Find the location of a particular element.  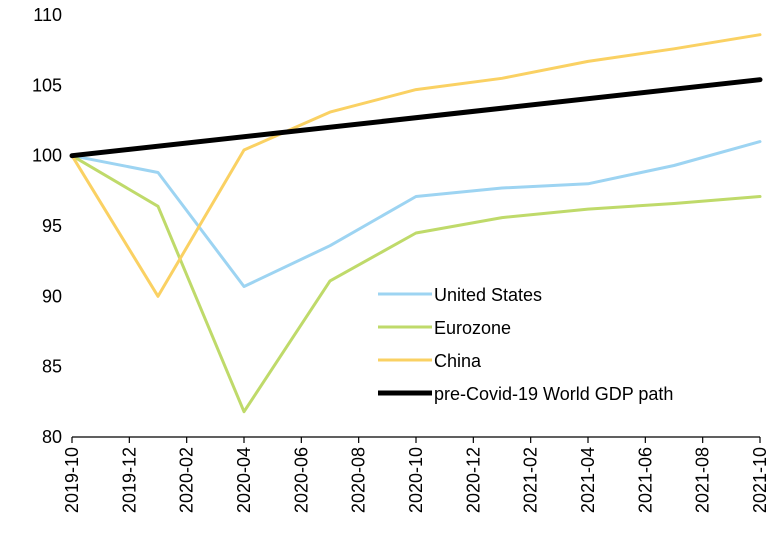

x-tick-label: 2021-10 is located at coordinates (759, 480).